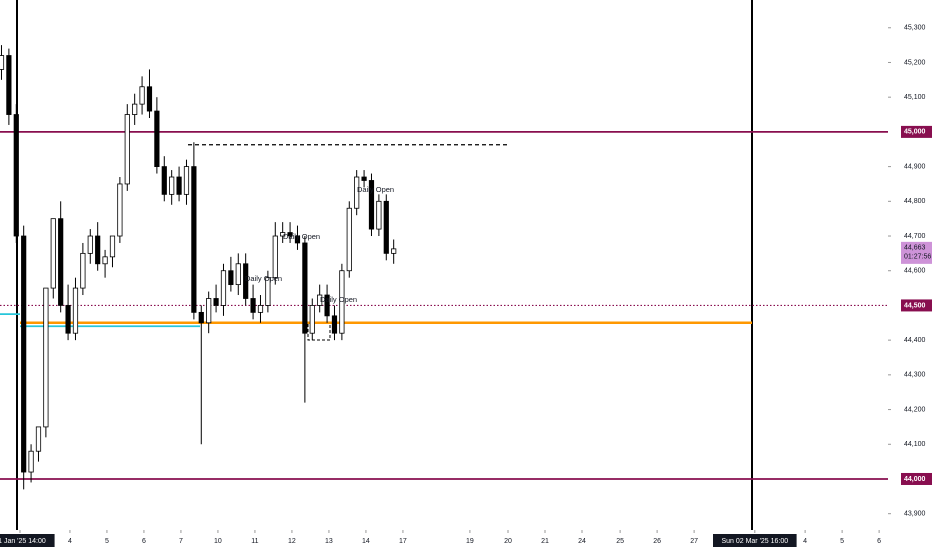 The image size is (932, 550). What do you see at coordinates (620, 541) in the screenshot?
I see `x-tick-label: 25` at bounding box center [620, 541].